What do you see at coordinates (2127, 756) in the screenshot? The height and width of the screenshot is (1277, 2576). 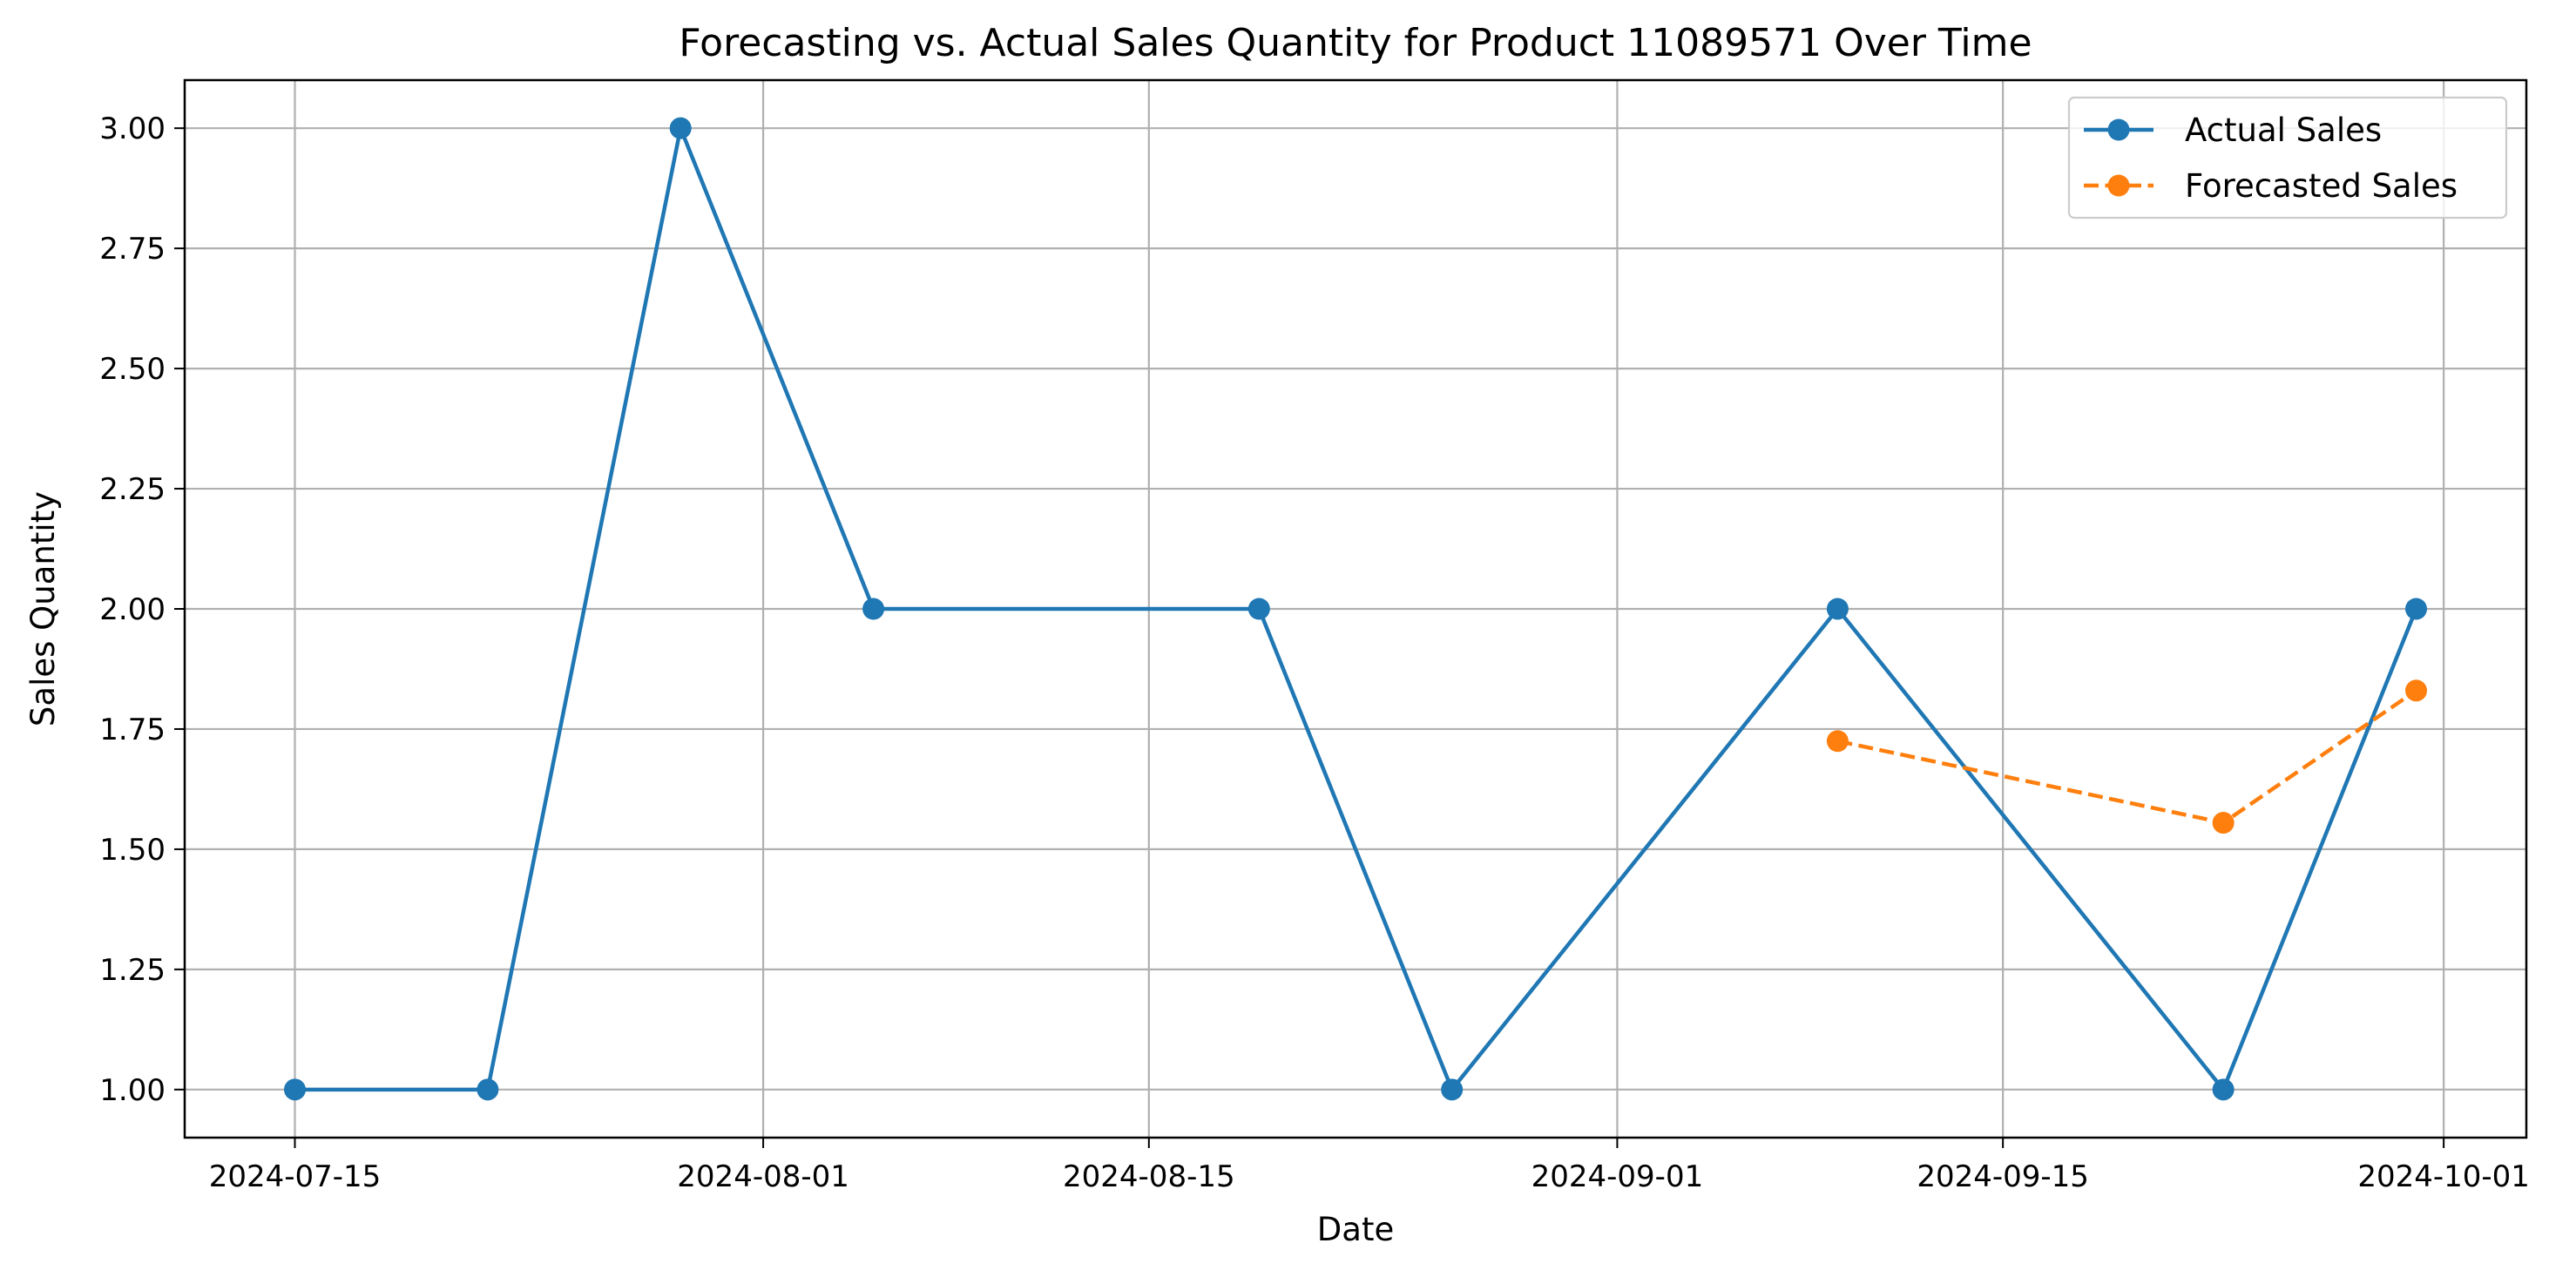 I see `series-forecasted-sales` at bounding box center [2127, 756].